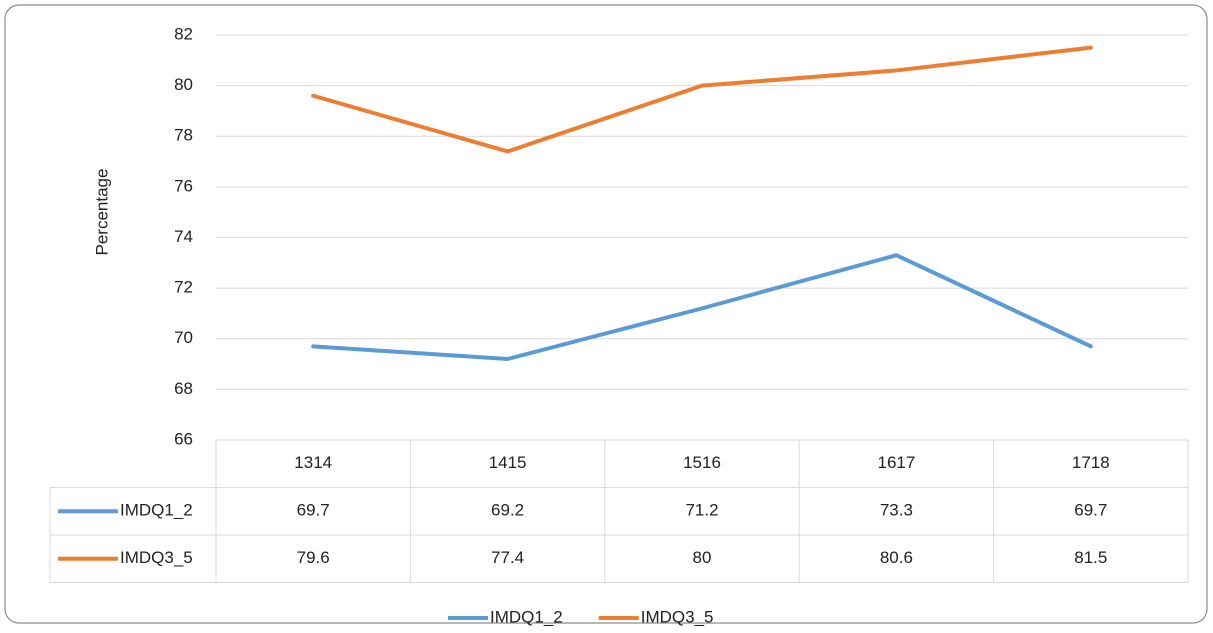  What do you see at coordinates (313, 557) in the screenshot?
I see `table-value: 79.6` at bounding box center [313, 557].